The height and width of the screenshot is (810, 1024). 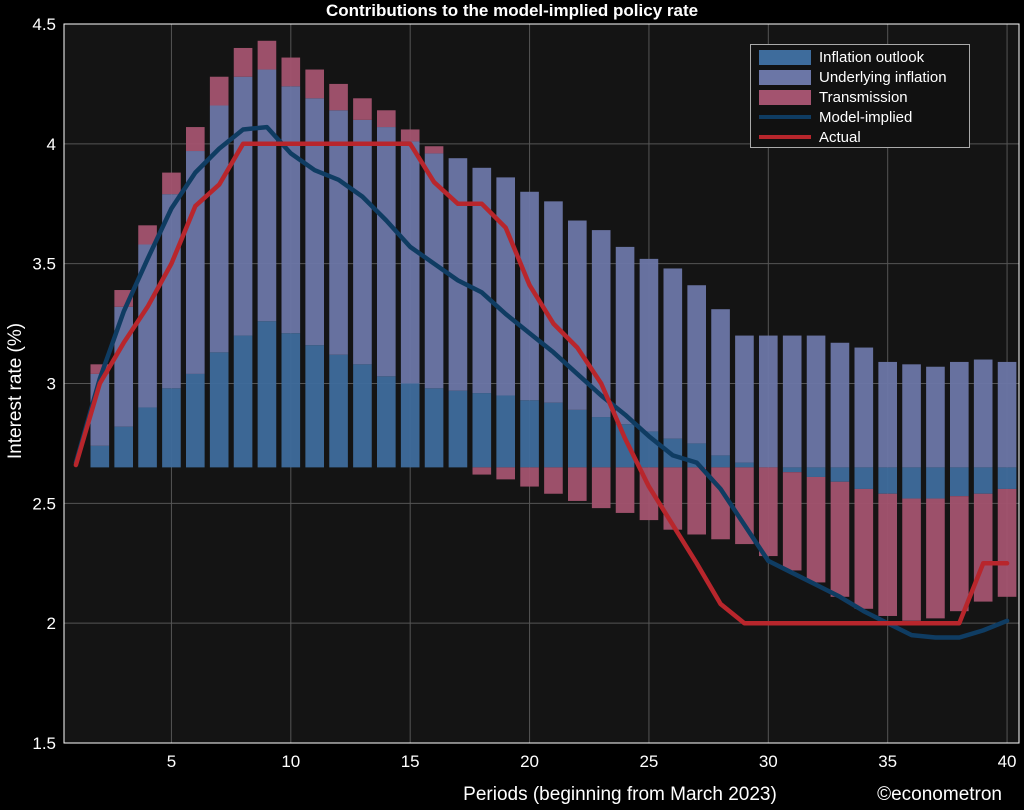 I want to click on legend-swatch-underlying-inflation, so click(x=785, y=77).